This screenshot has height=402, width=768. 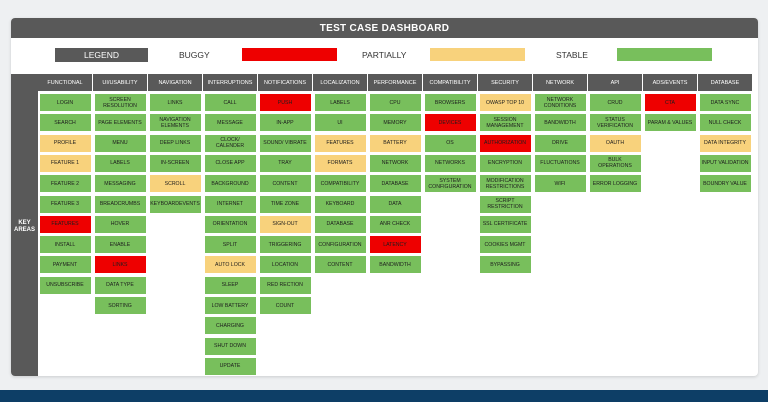 I want to click on test-case-cell: DATA, so click(x=395, y=204).